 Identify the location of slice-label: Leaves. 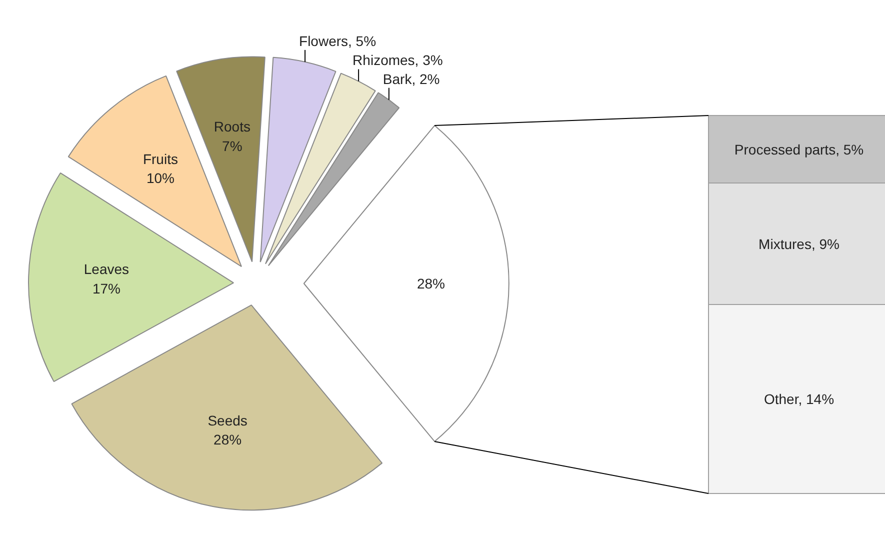
(107, 269).